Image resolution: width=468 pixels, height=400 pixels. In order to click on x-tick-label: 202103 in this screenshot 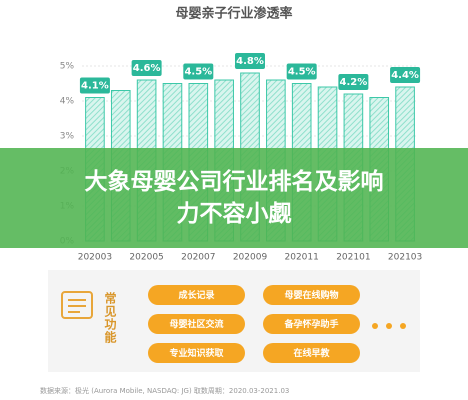, I will do `click(405, 258)`.